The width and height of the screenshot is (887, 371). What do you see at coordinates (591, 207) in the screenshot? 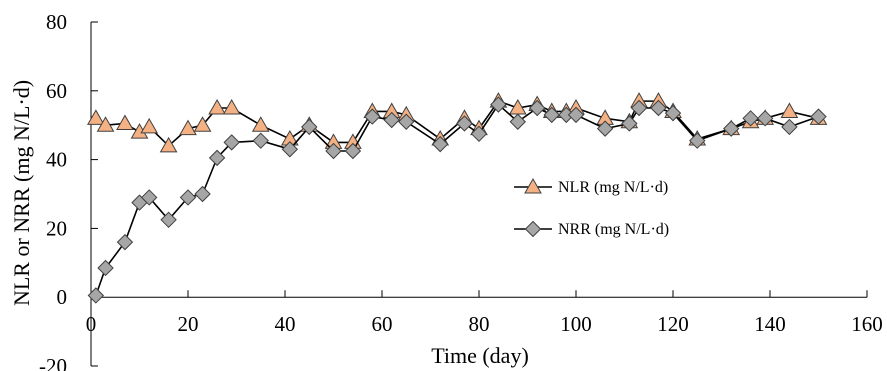
I see `legend: NLR (mg N/L·d) NRR (mg N/L·d)` at bounding box center [591, 207].